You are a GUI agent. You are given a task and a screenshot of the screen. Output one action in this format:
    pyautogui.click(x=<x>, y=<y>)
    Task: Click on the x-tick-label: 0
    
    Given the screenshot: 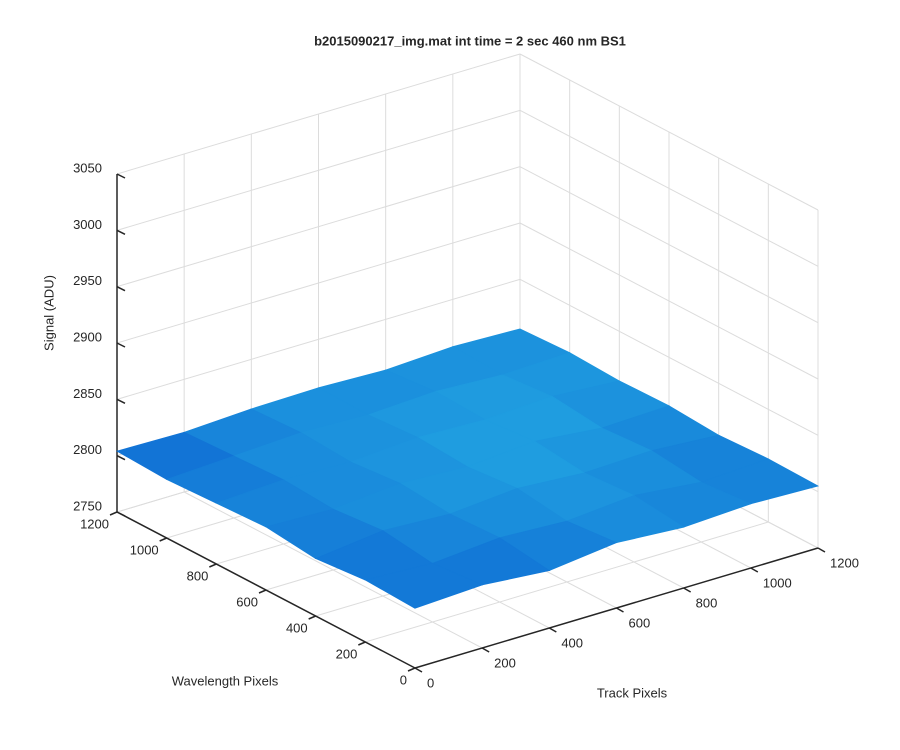 What is the action you would take?
    pyautogui.click(x=430, y=682)
    